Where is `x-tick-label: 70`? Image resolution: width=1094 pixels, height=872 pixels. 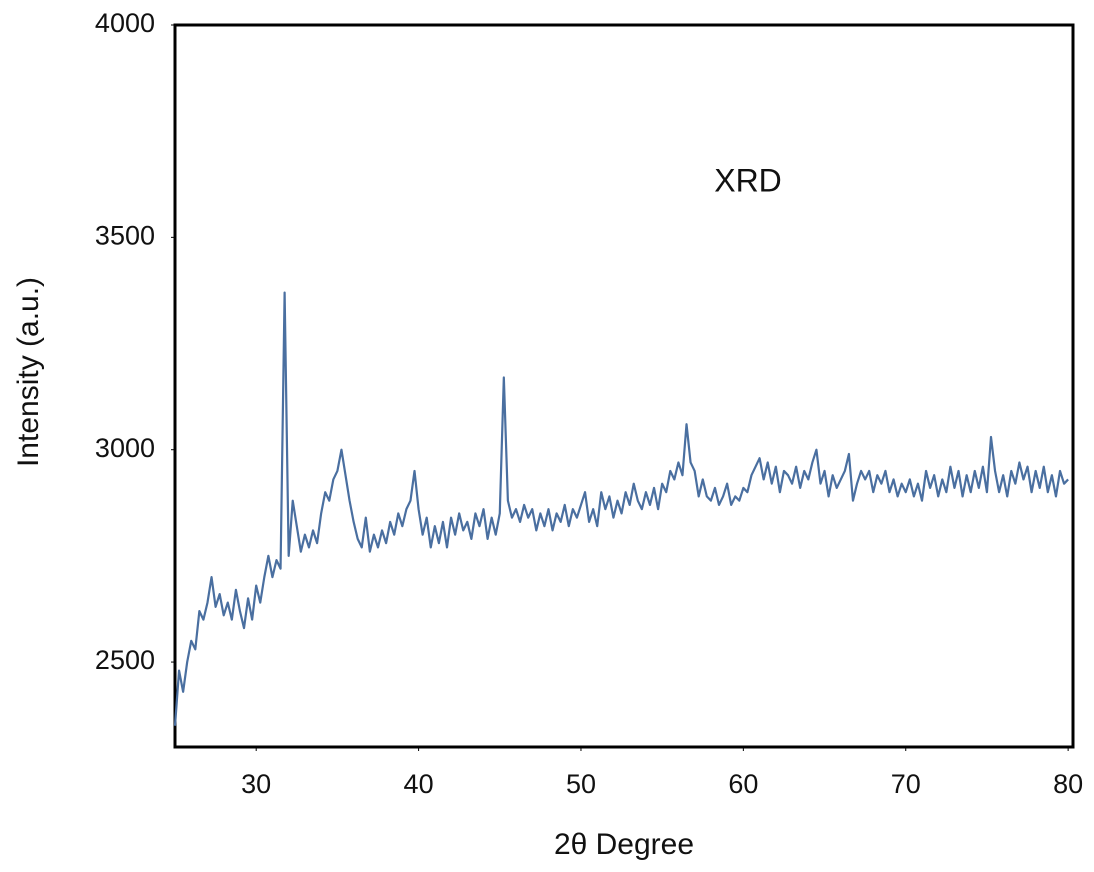 x-tick-label: 70 is located at coordinates (906, 784).